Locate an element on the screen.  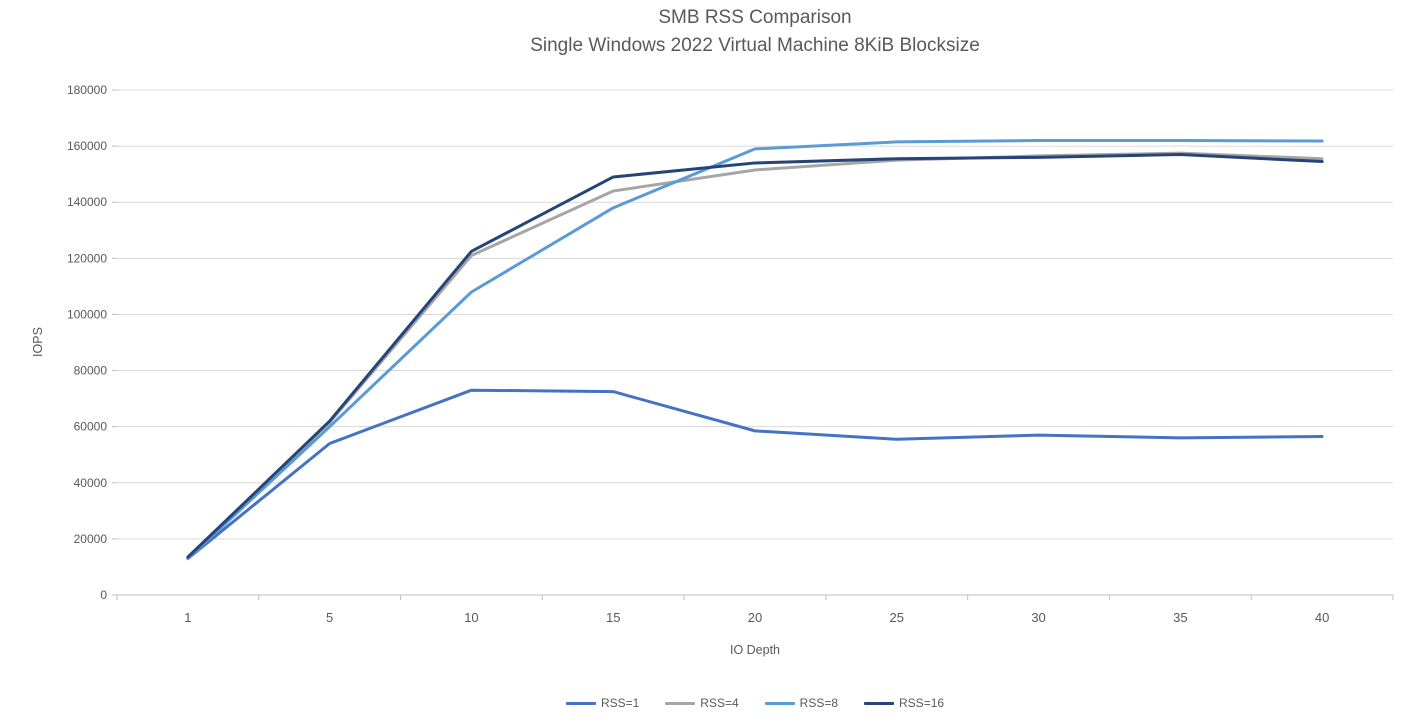
y-tick-label: 120000 is located at coordinates (87, 258).